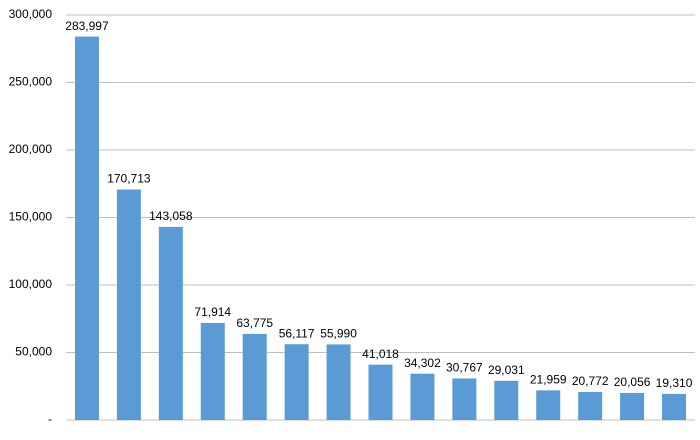 This screenshot has height=440, width=700. What do you see at coordinates (50, 419) in the screenshot?
I see `y-tick-label: -` at bounding box center [50, 419].